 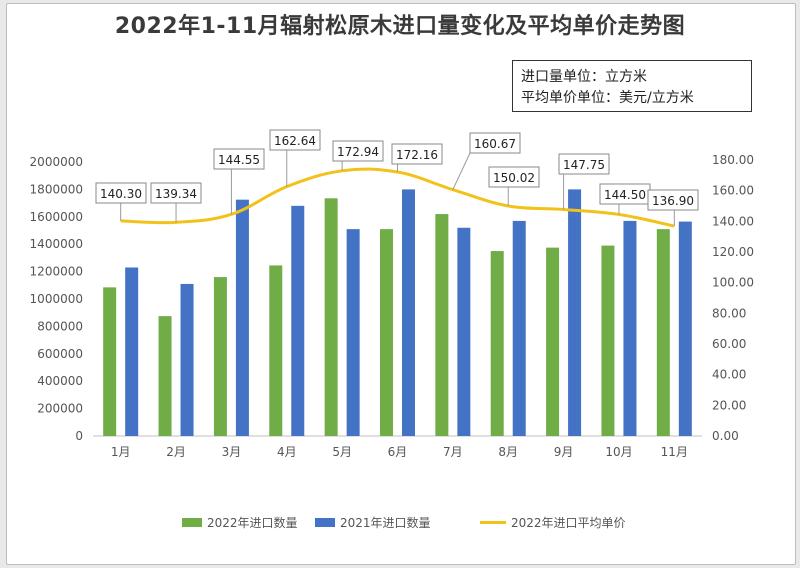 I want to click on y-left-tick-label: 1000000, so click(x=56, y=299).